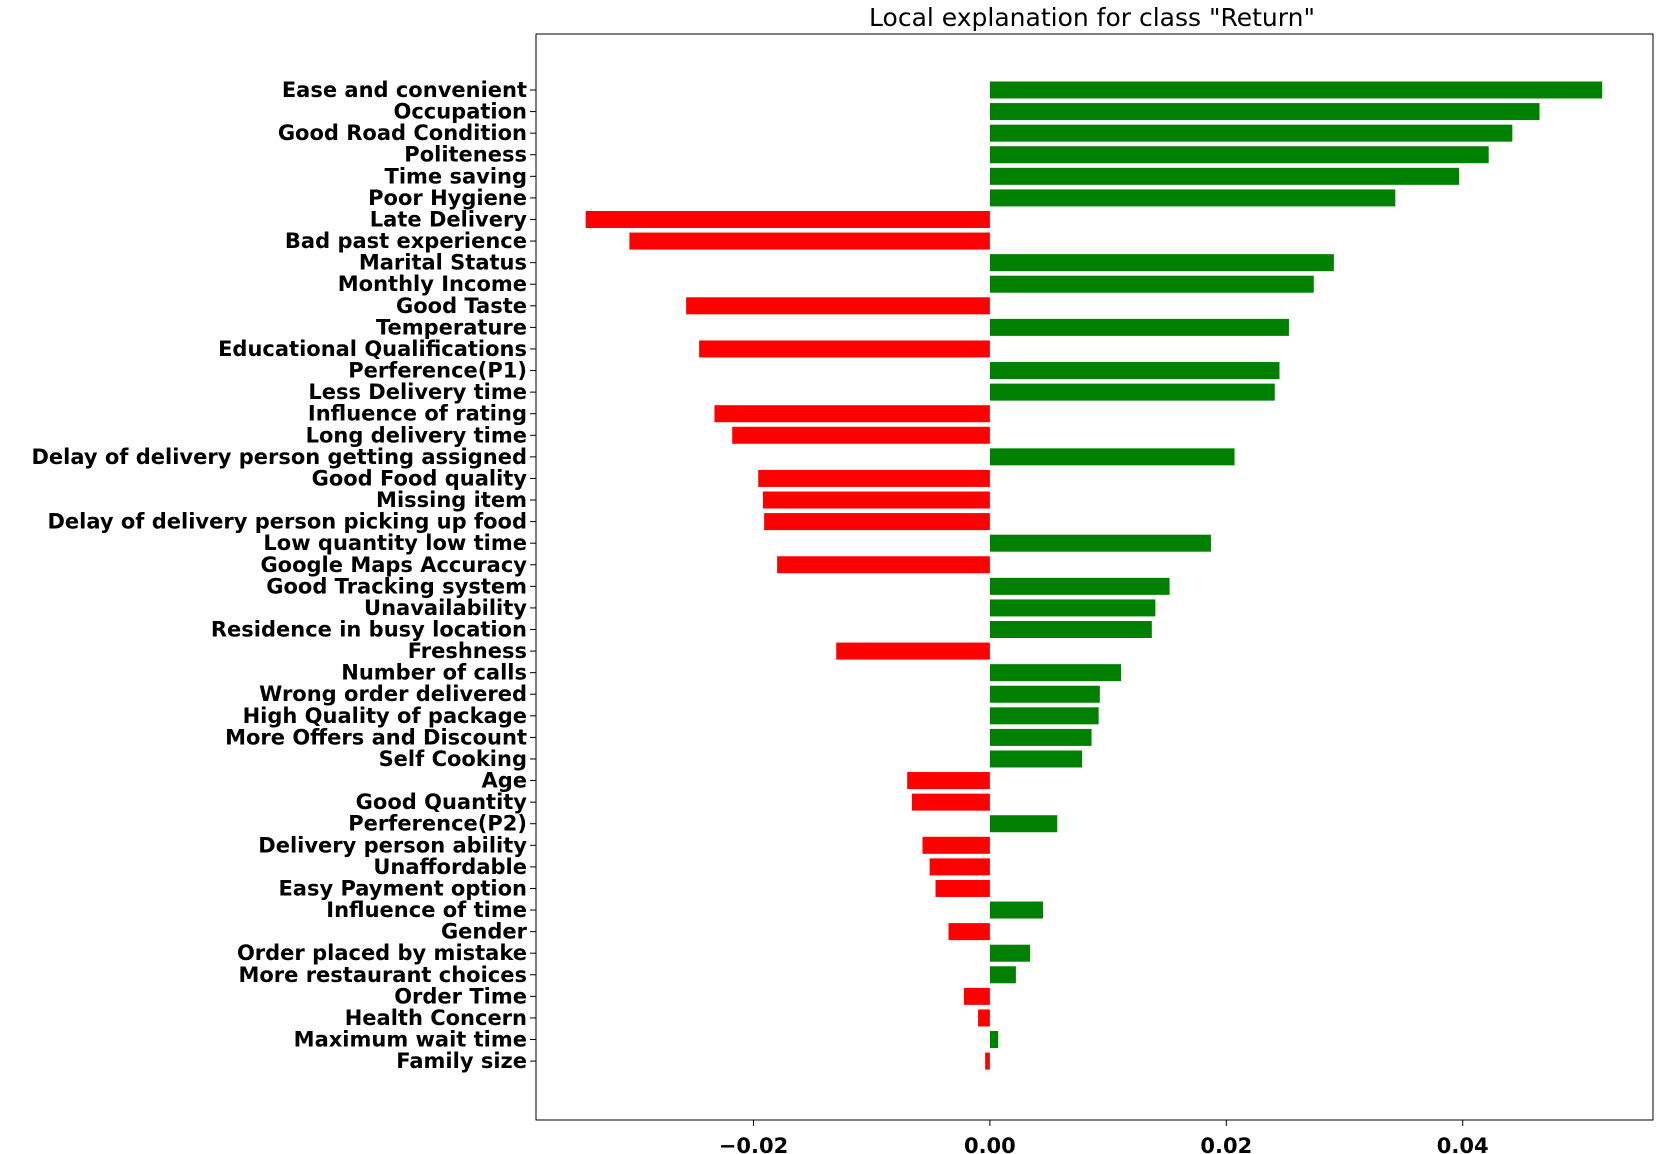  Describe the element at coordinates (436, 1018) in the screenshot. I see `y-tick-label: Health Concern` at that location.